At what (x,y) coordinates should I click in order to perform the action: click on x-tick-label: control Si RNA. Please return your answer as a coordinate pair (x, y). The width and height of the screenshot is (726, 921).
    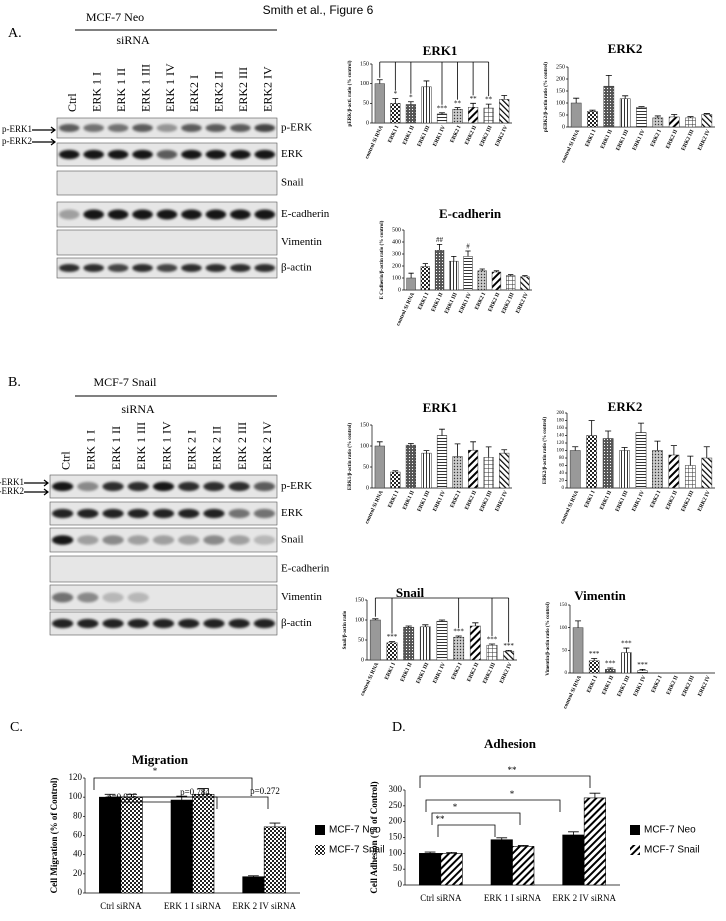
    Looking at the image, I should click on (405, 309).